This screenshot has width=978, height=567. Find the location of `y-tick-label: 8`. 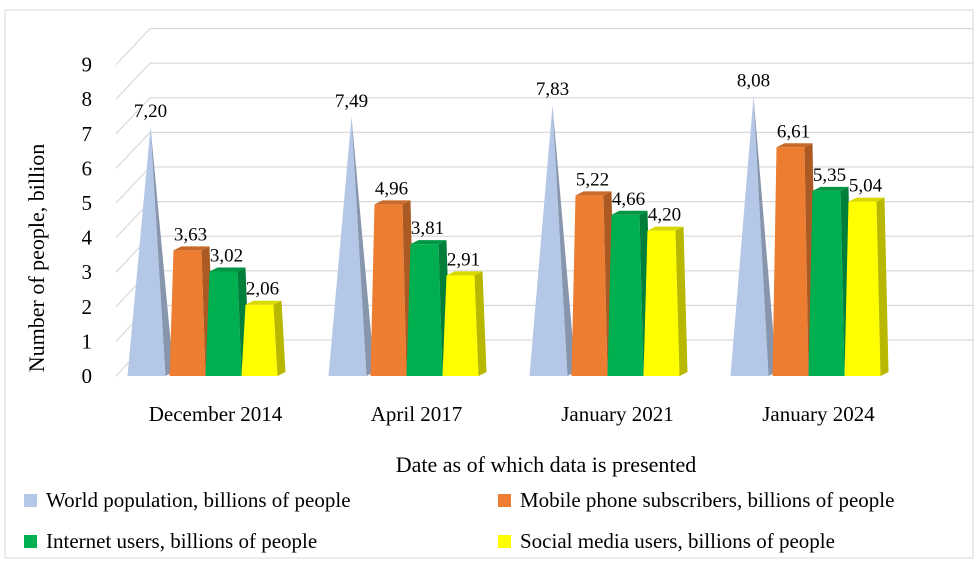

y-tick-label: 8 is located at coordinates (87, 99).